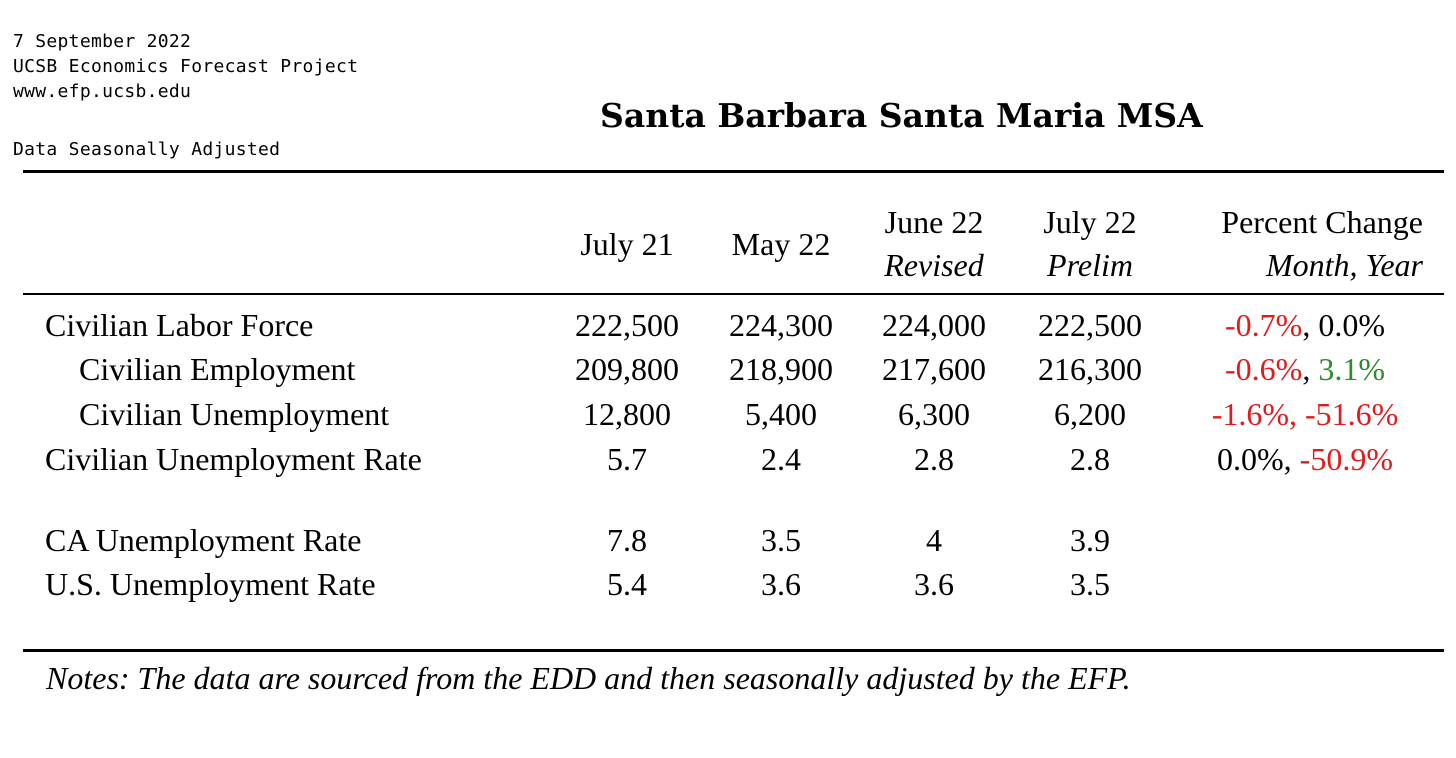  I want to click on percent-change-cell: -0.6%, 3.1%, so click(1305, 369).